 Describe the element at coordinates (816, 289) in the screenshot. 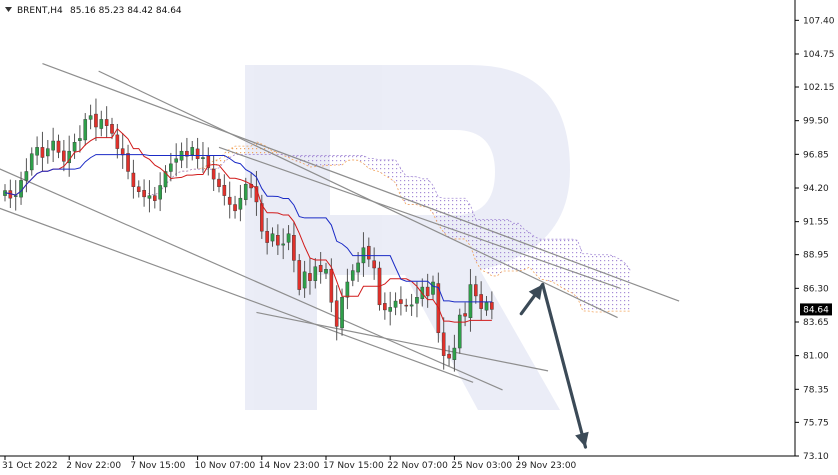

I see `y-tick-label: 86.30` at that location.